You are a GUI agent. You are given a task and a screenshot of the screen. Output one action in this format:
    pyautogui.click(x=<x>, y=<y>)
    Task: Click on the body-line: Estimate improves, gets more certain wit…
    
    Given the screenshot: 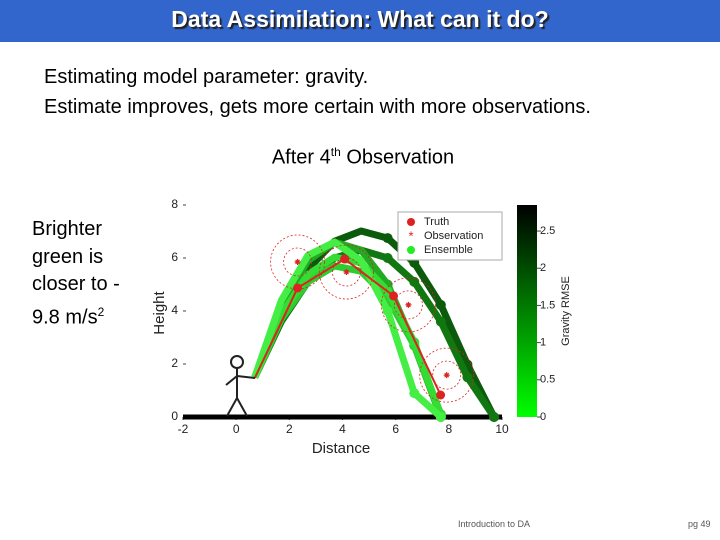 What is the action you would take?
    pyautogui.click(x=317, y=107)
    